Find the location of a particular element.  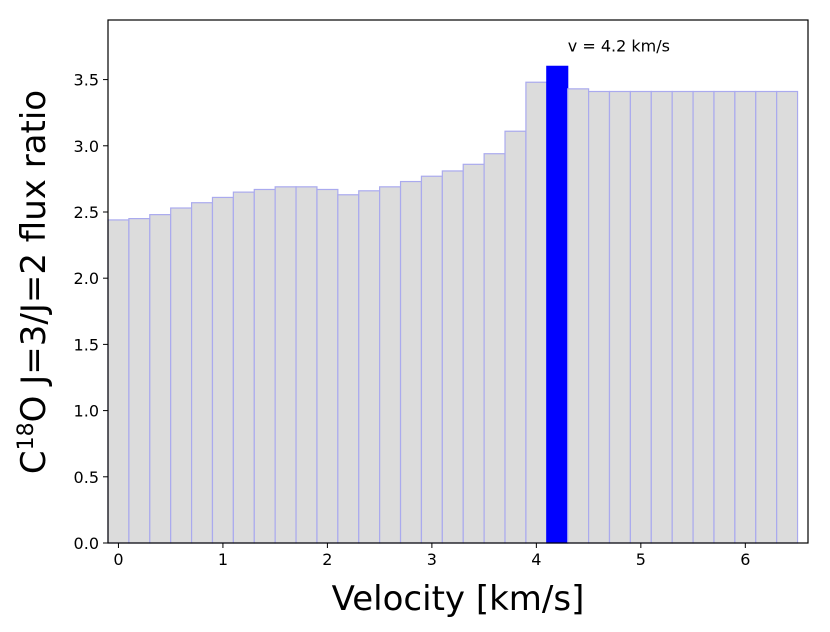

y-axis-ticks: 0.0 0.5 1.0 1.5 2.0 2.5 3.0 3.5 is located at coordinates (91, 312).